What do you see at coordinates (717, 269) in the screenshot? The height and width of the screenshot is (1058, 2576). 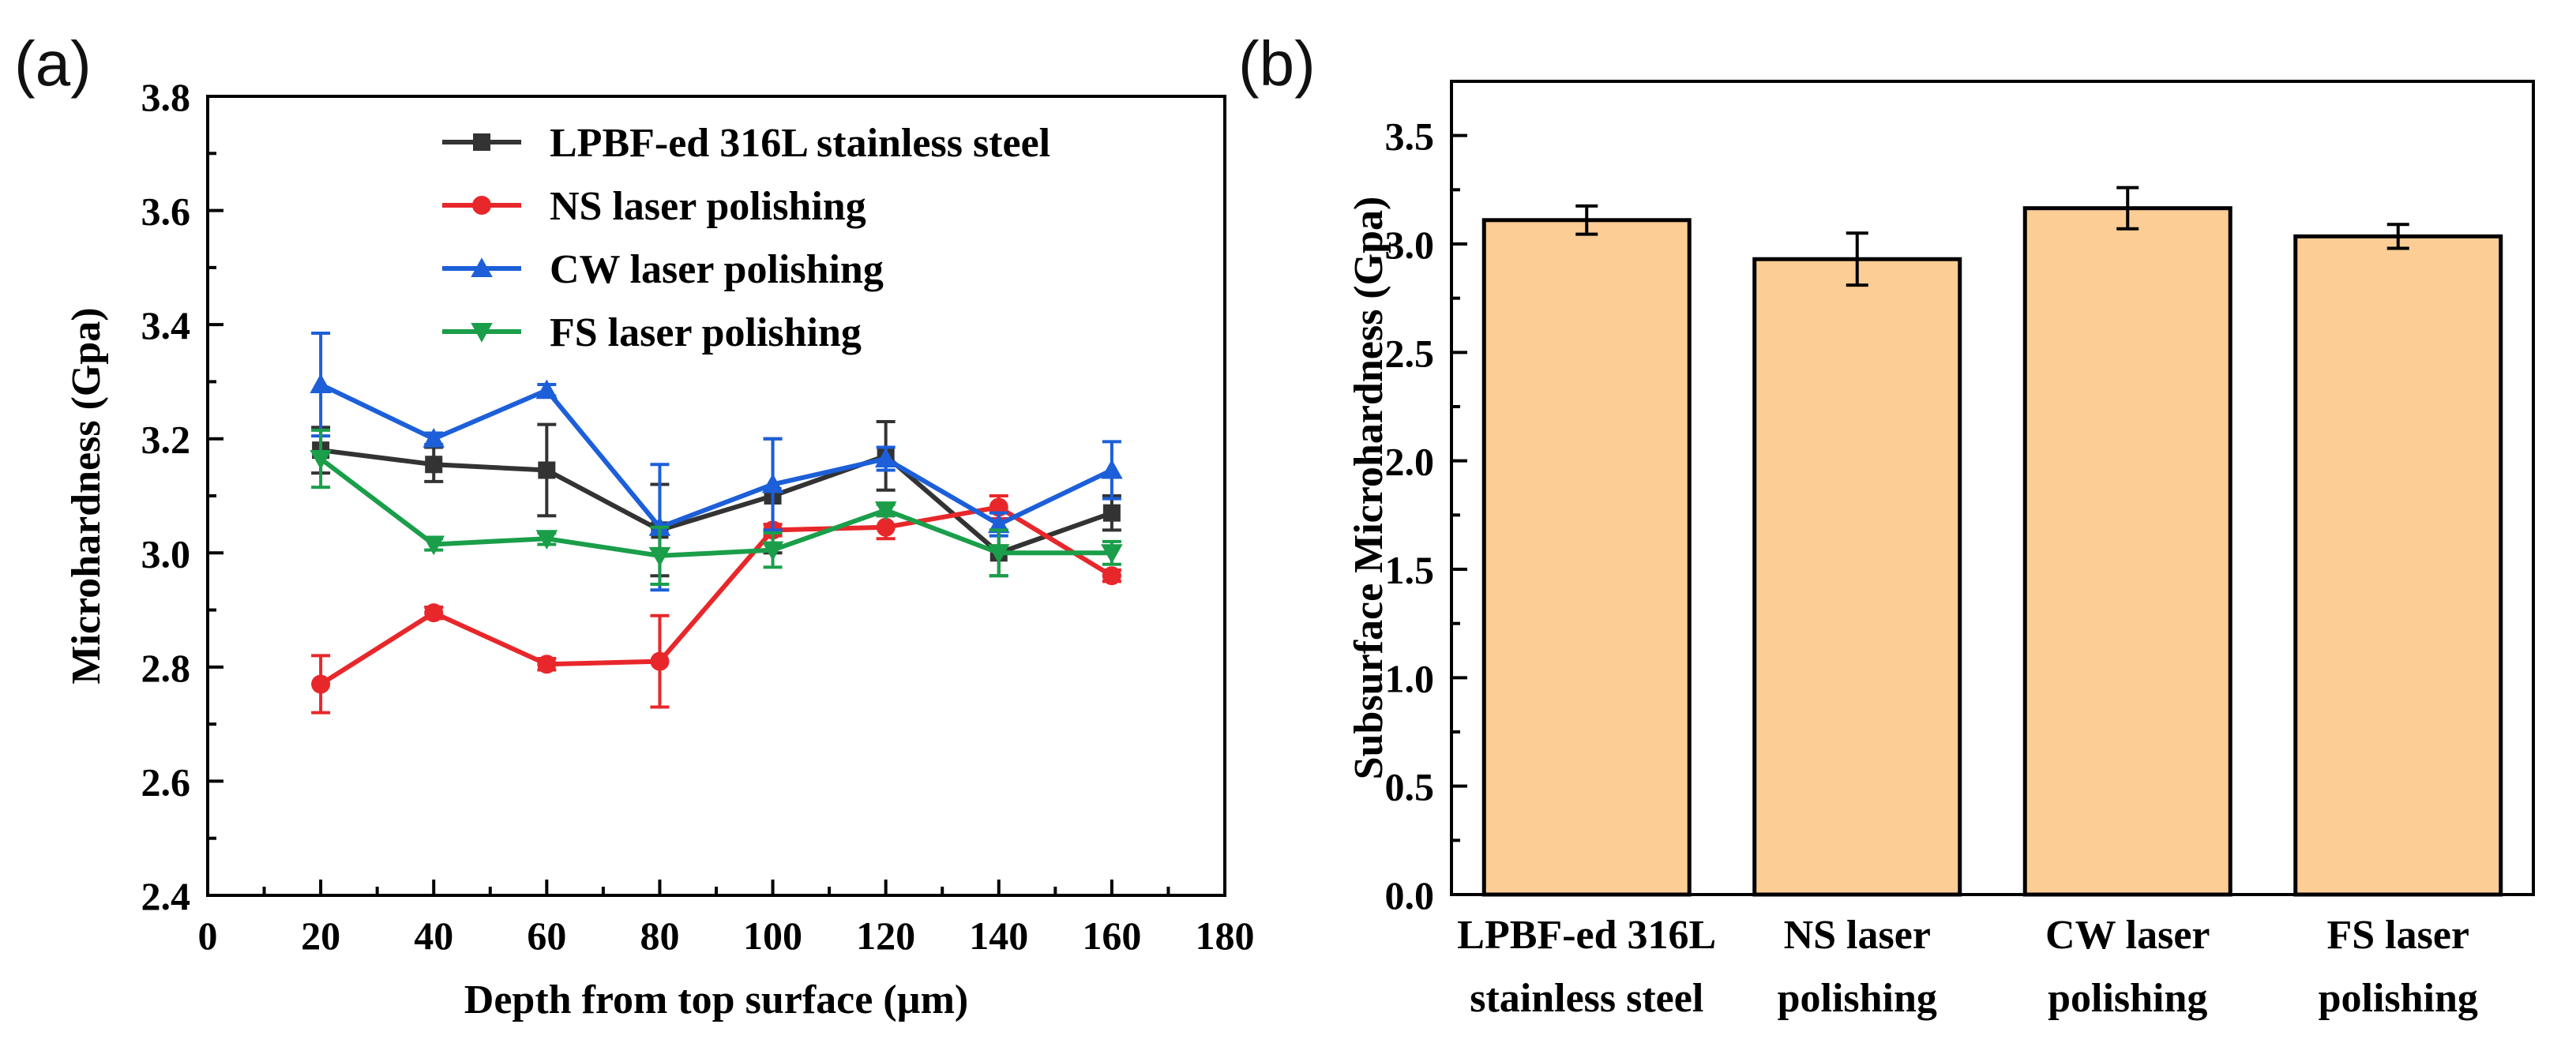 I see `legend-label: CW laser polishing` at bounding box center [717, 269].